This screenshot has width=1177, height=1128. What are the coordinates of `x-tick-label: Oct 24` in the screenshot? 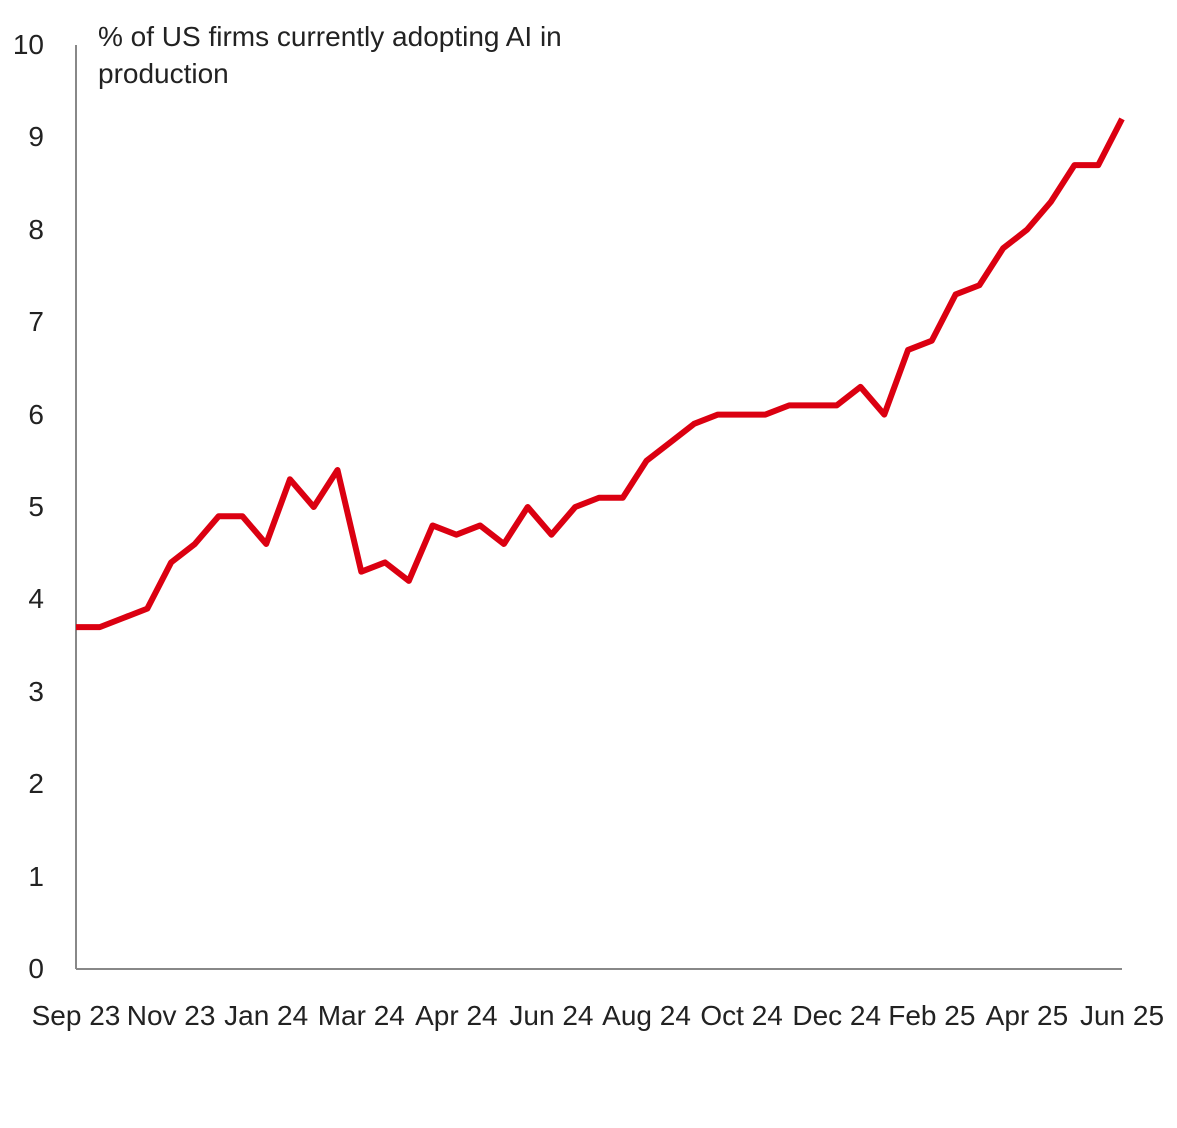 It's located at (741, 1015).